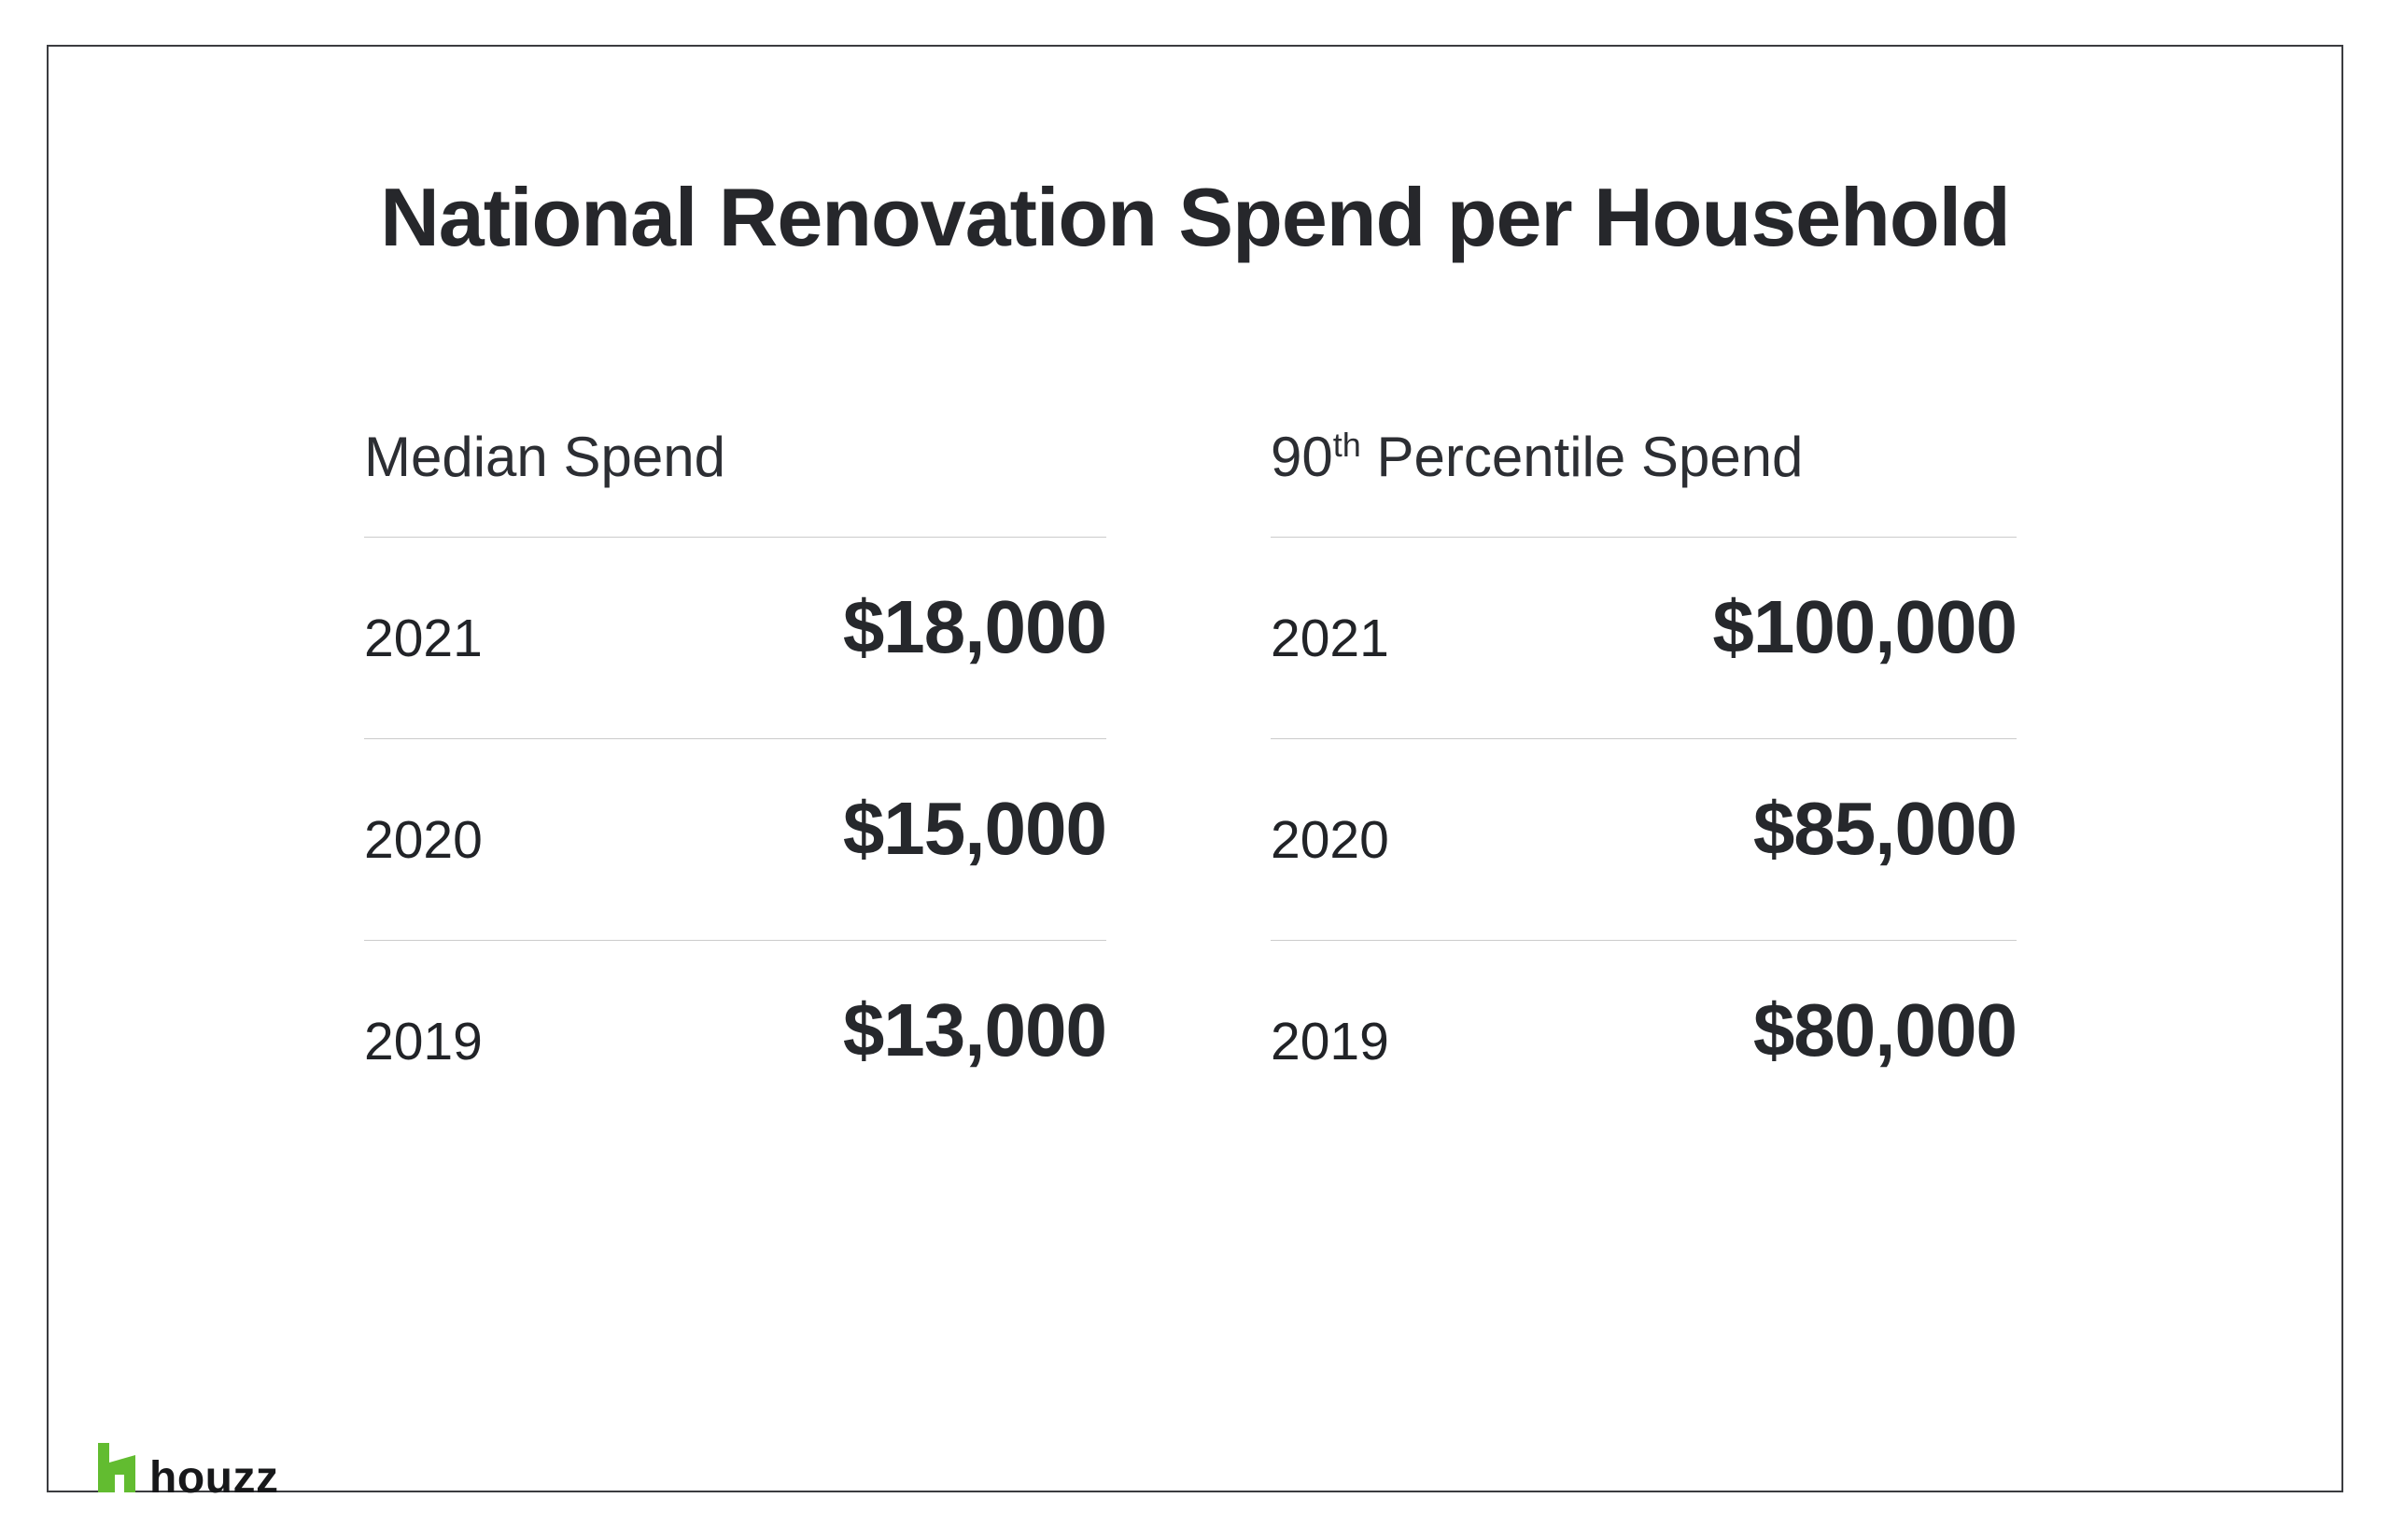  I want to click on percentile-header-rest: Percentile Spend, so click(1582, 457).